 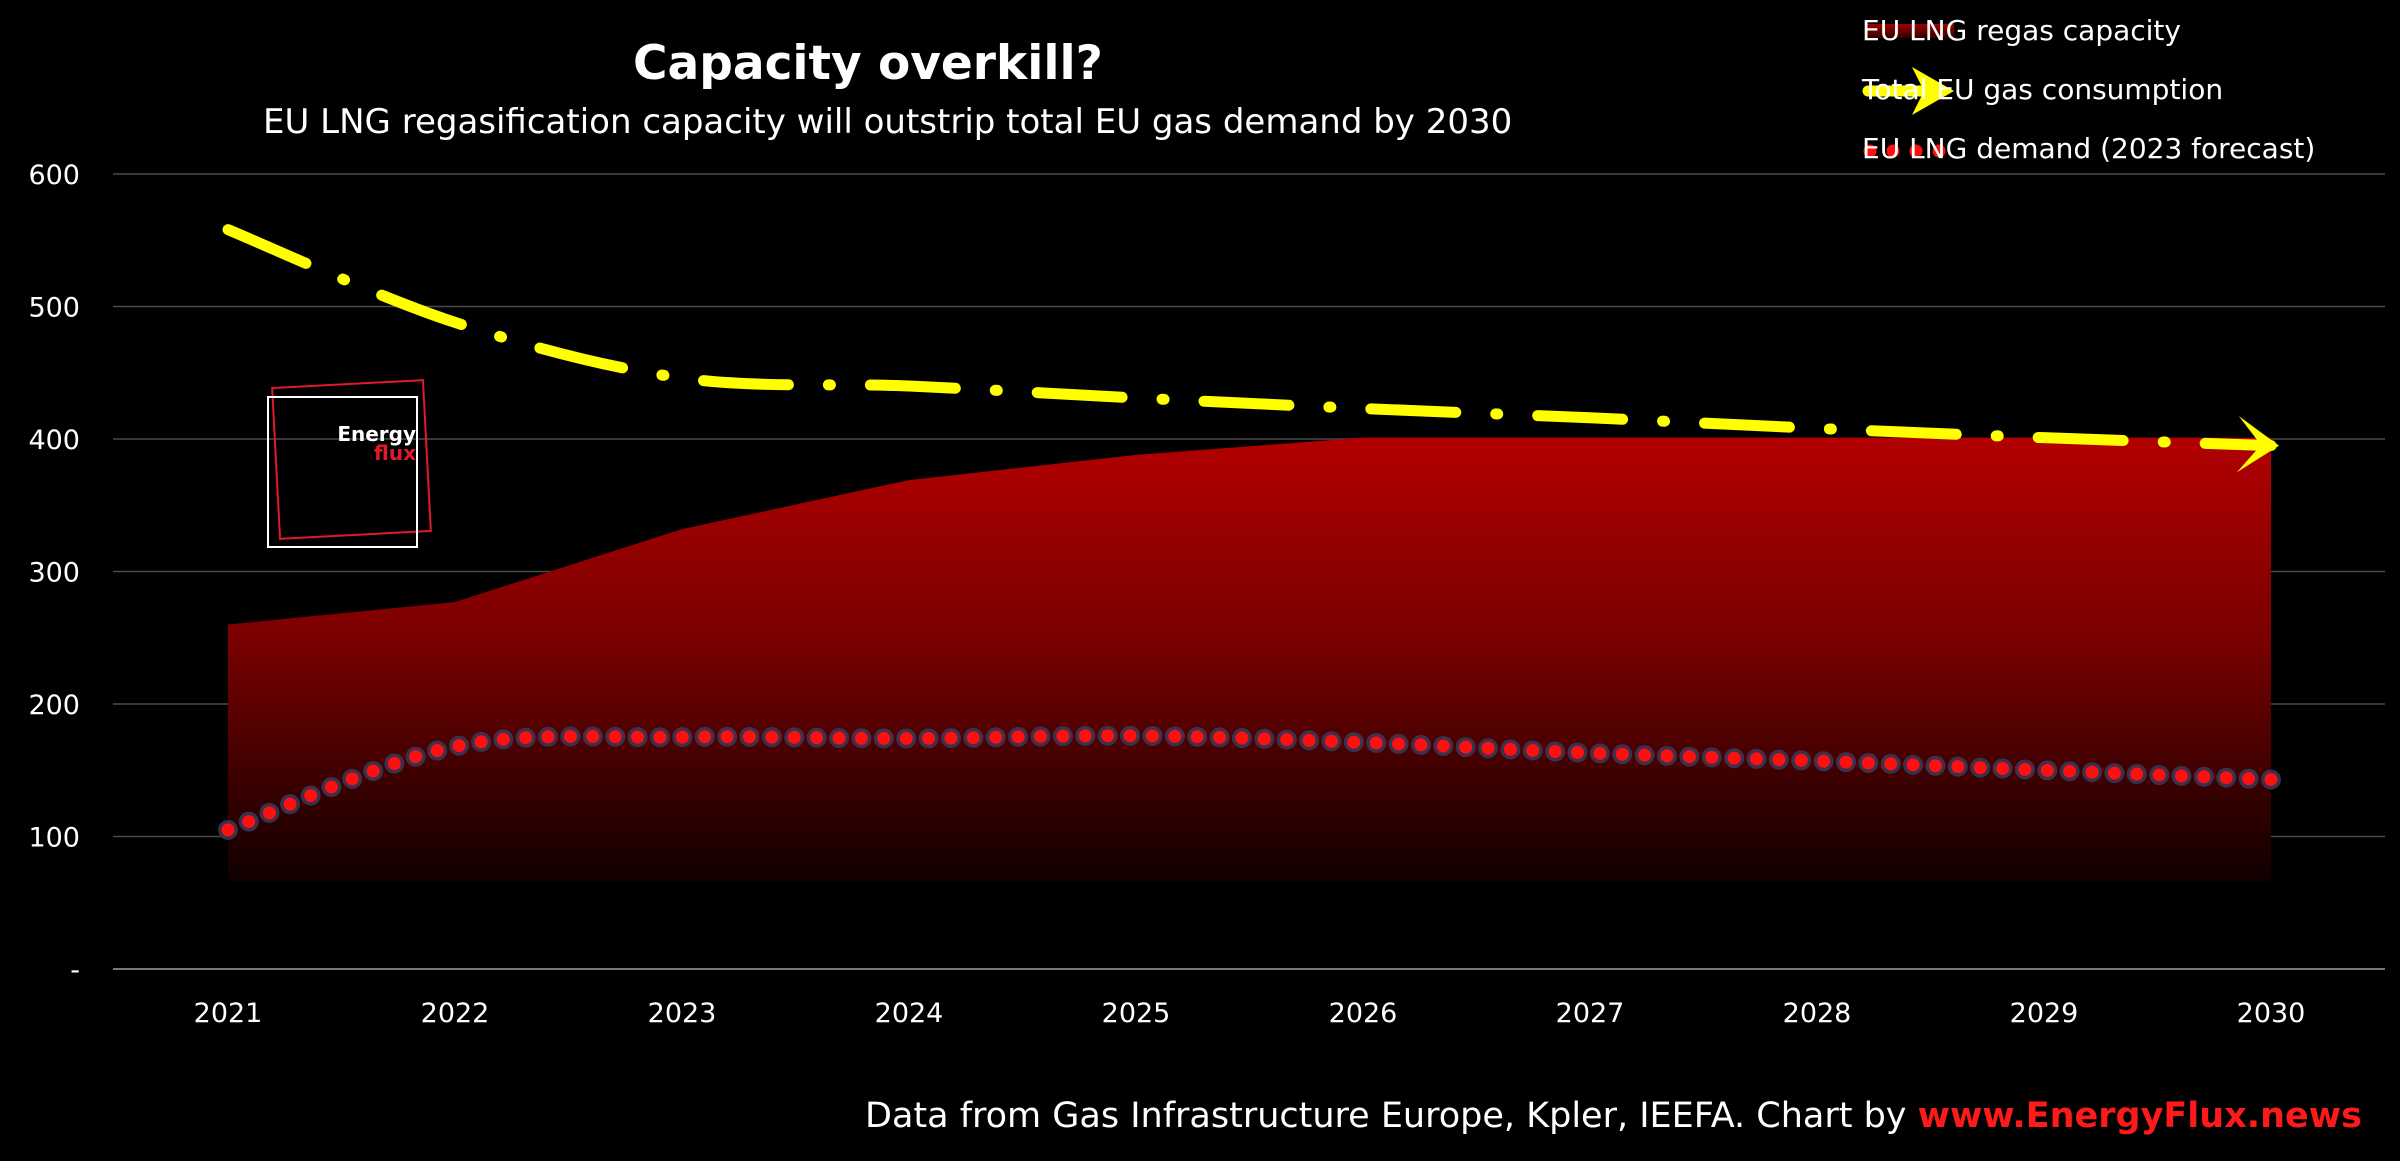 I want to click on x-tick-label: 2025, so click(x=1136, y=1013).